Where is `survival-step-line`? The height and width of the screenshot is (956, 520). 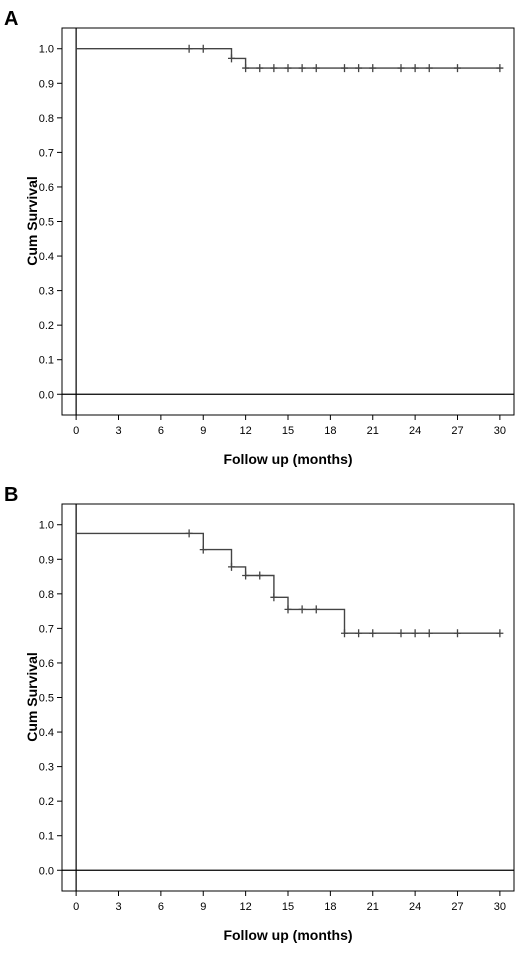 survival-step-line is located at coordinates (288, 583).